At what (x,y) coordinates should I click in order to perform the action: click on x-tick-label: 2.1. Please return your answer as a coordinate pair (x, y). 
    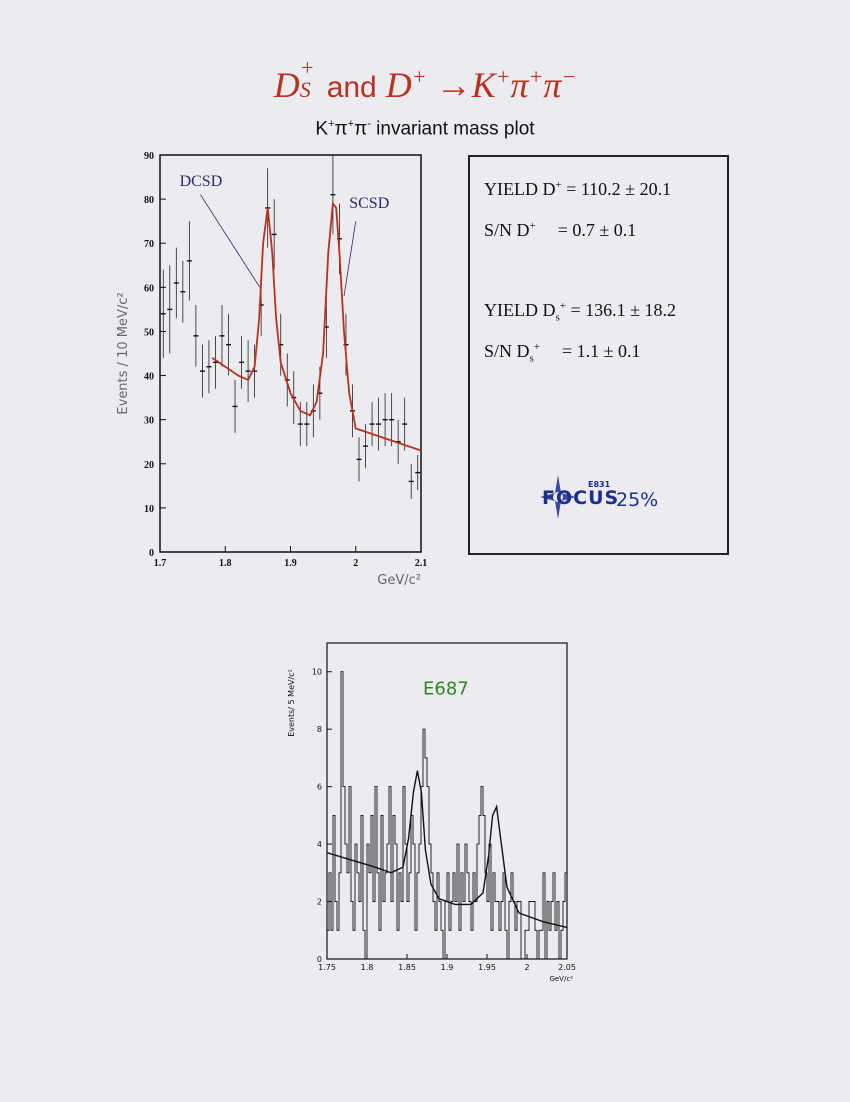
    Looking at the image, I should click on (421, 563).